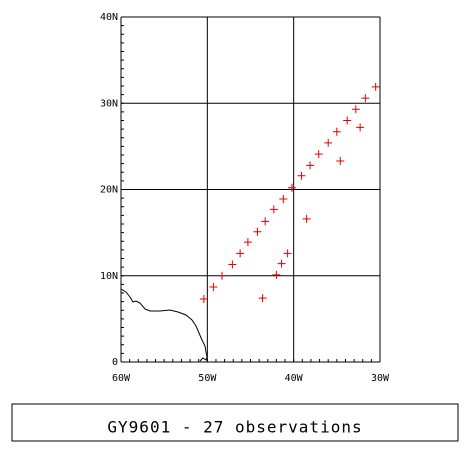  What do you see at coordinates (109, 17) in the screenshot?
I see `y-tick-label: 40N` at bounding box center [109, 17].